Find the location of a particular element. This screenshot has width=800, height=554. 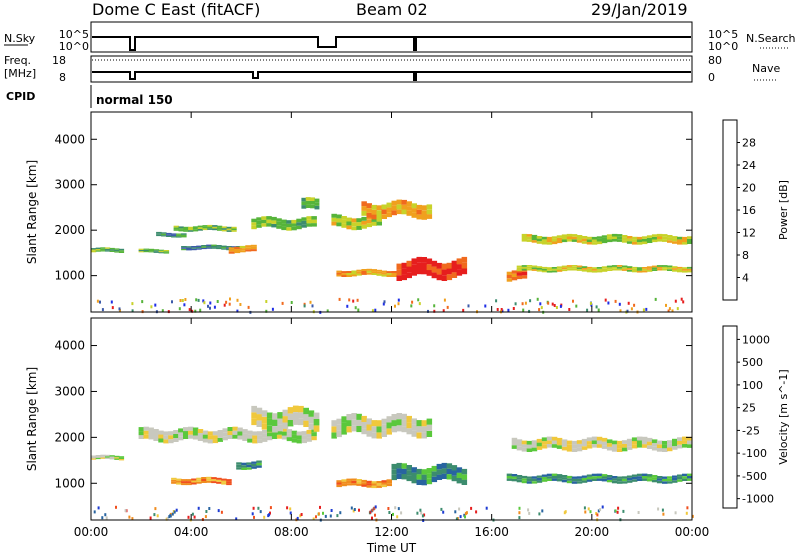

velocity-colorbar-label: 100 is located at coordinates (752, 385).